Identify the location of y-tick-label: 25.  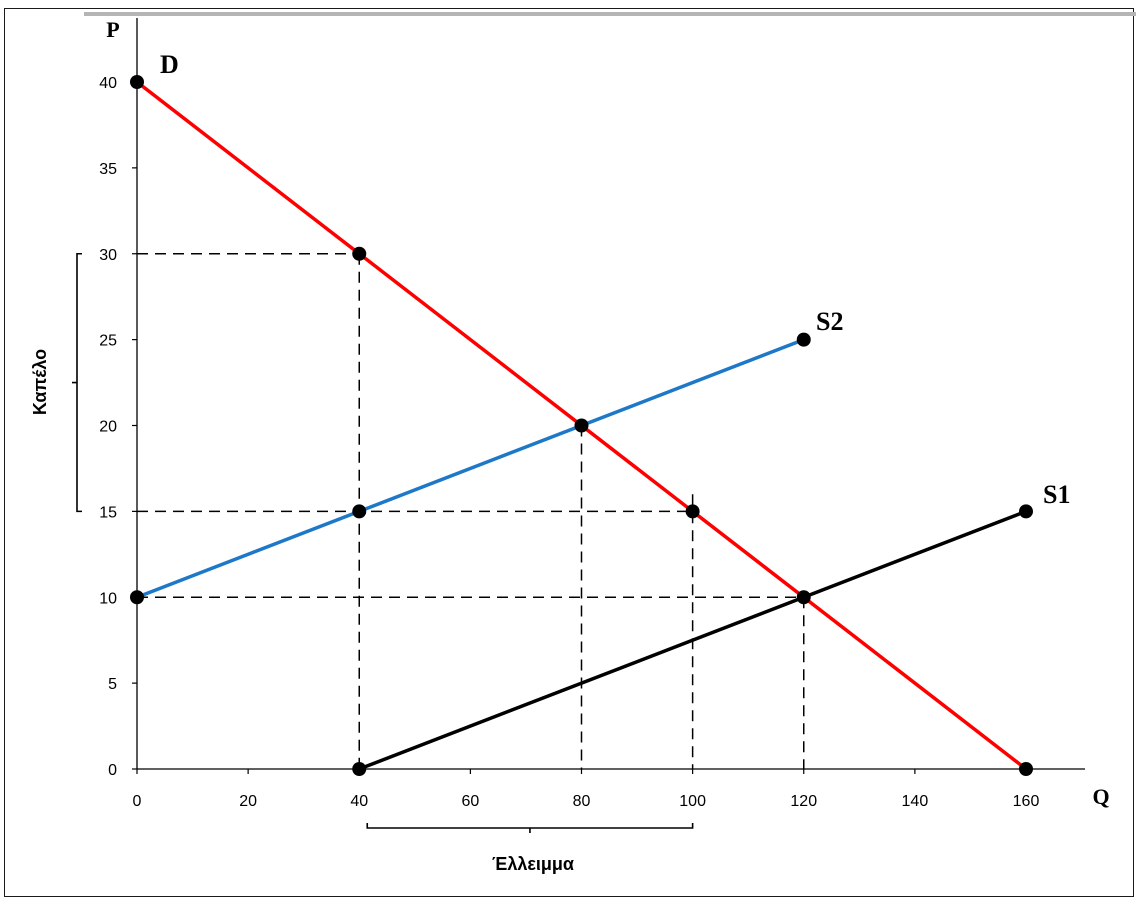
(108, 341).